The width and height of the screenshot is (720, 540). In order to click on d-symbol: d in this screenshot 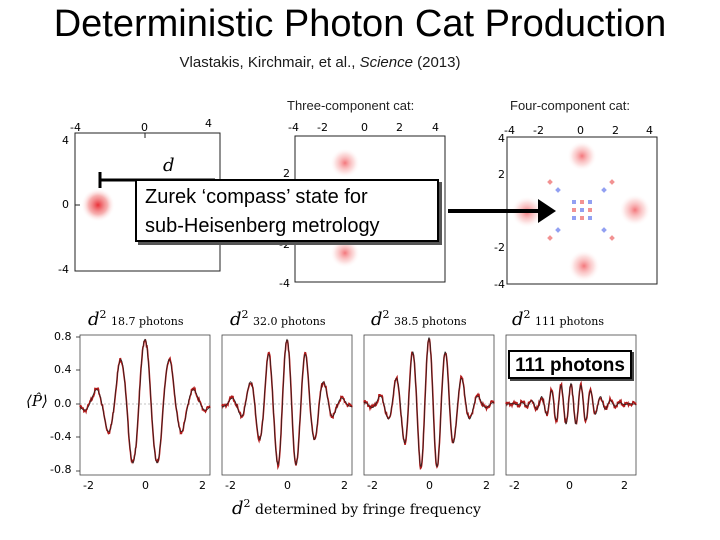, I will do `click(169, 165)`.